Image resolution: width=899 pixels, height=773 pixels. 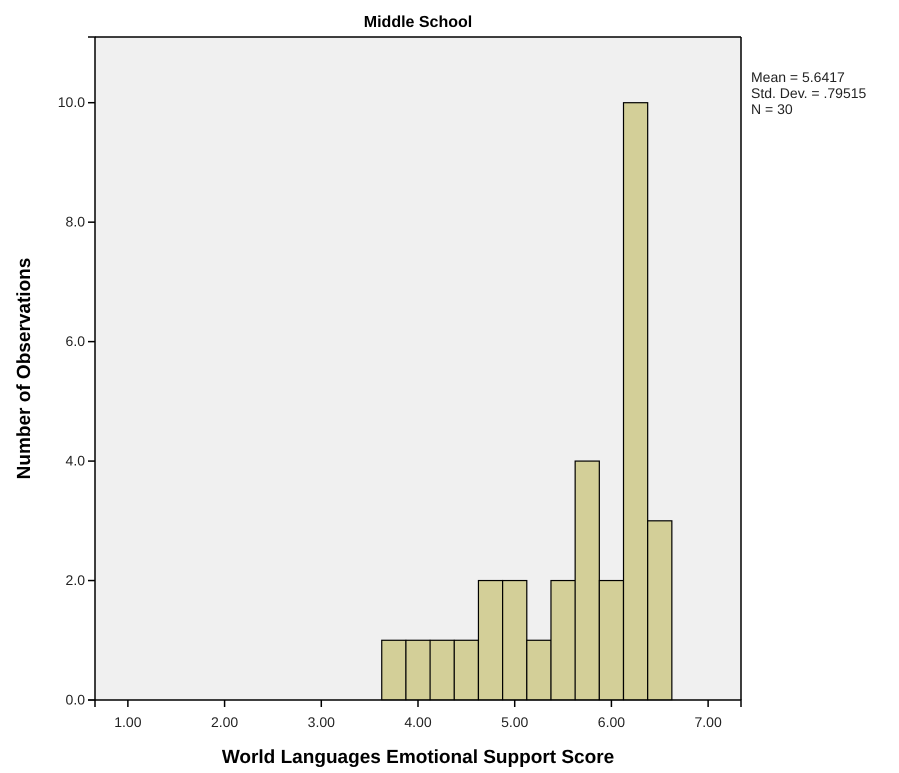 I want to click on y-tick-label: 4.0, so click(x=76, y=460).